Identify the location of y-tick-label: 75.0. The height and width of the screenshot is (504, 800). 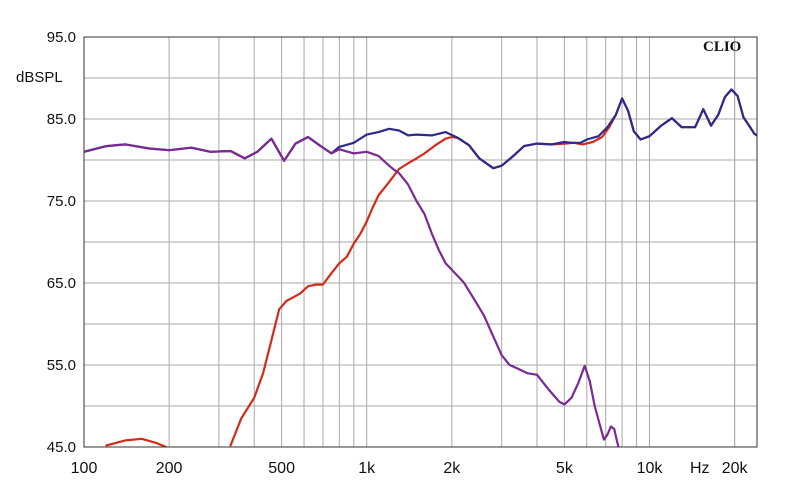
(61, 201).